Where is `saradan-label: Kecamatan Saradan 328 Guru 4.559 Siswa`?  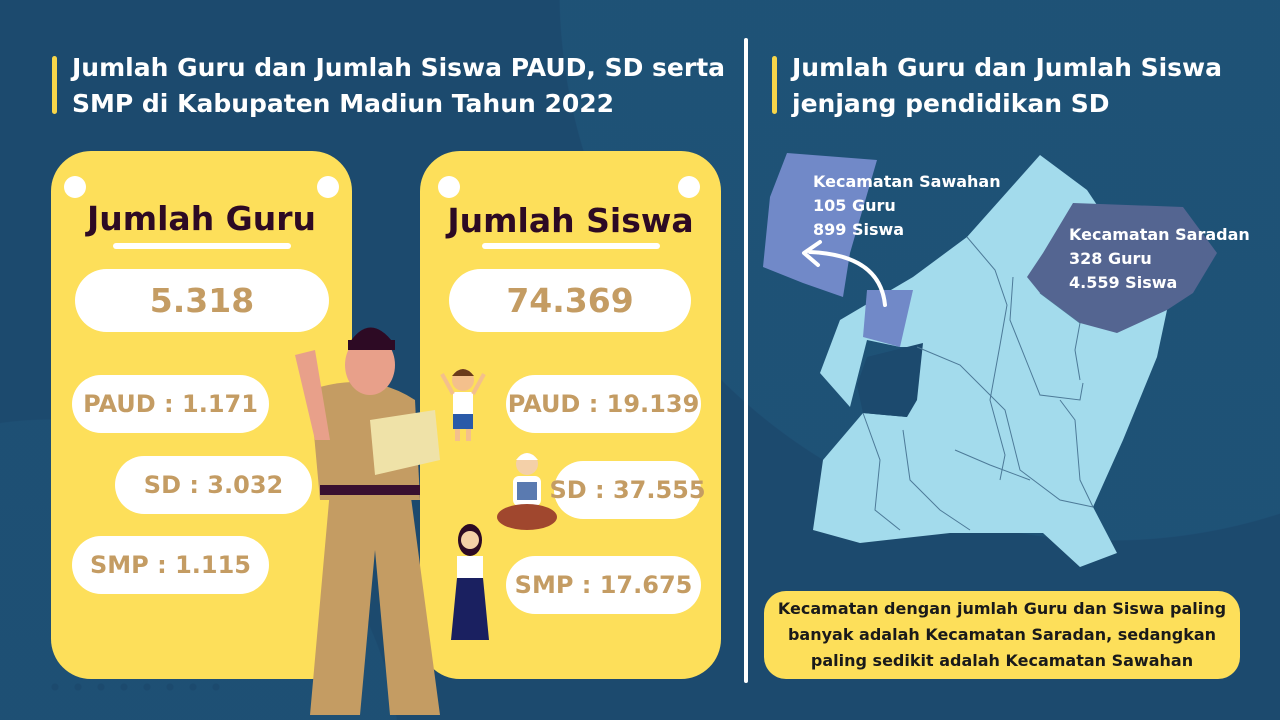 saradan-label: Kecamatan Saradan 328 Guru 4.559 Siswa is located at coordinates (1159, 259).